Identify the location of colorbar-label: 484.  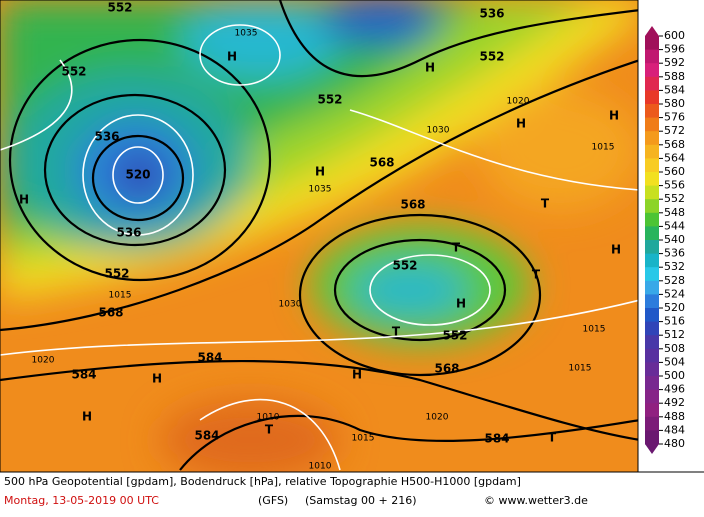
(674, 429).